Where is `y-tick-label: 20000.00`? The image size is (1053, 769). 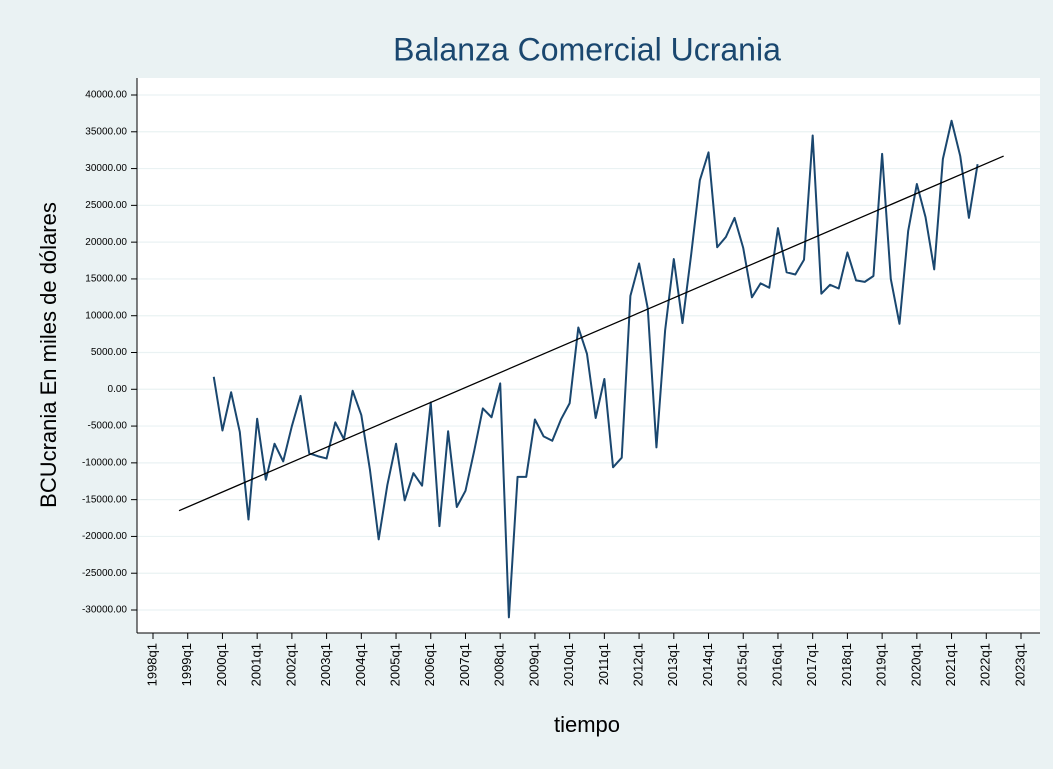
y-tick-label: 20000.00 is located at coordinates (106, 242).